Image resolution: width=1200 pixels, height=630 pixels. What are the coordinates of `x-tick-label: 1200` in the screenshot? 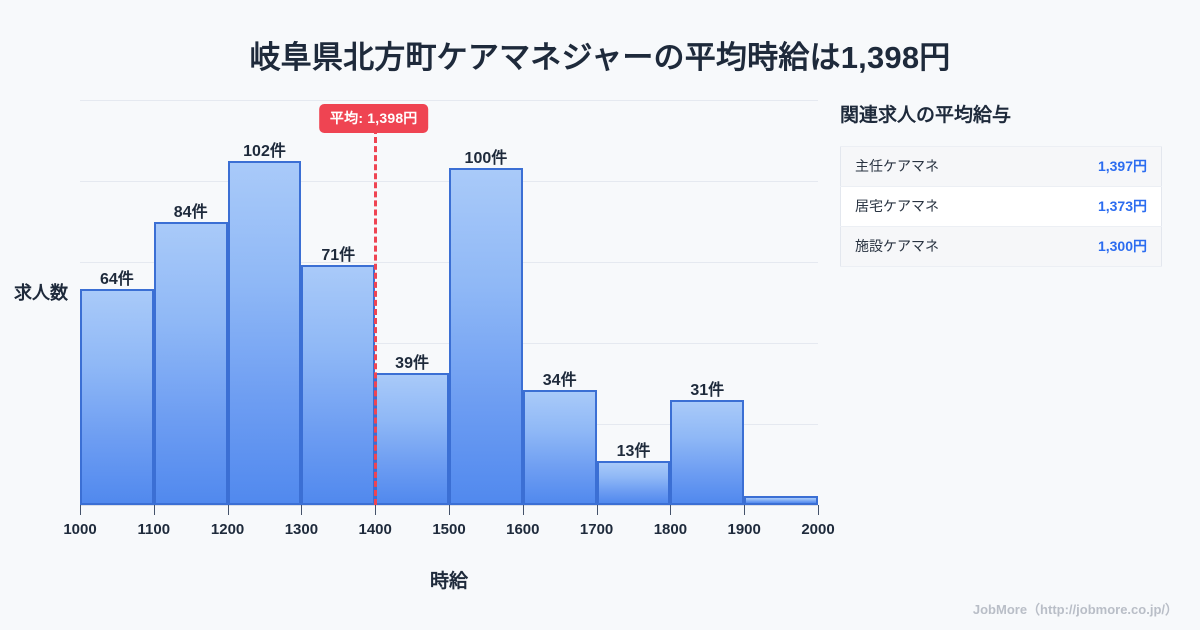 It's located at (227, 529).